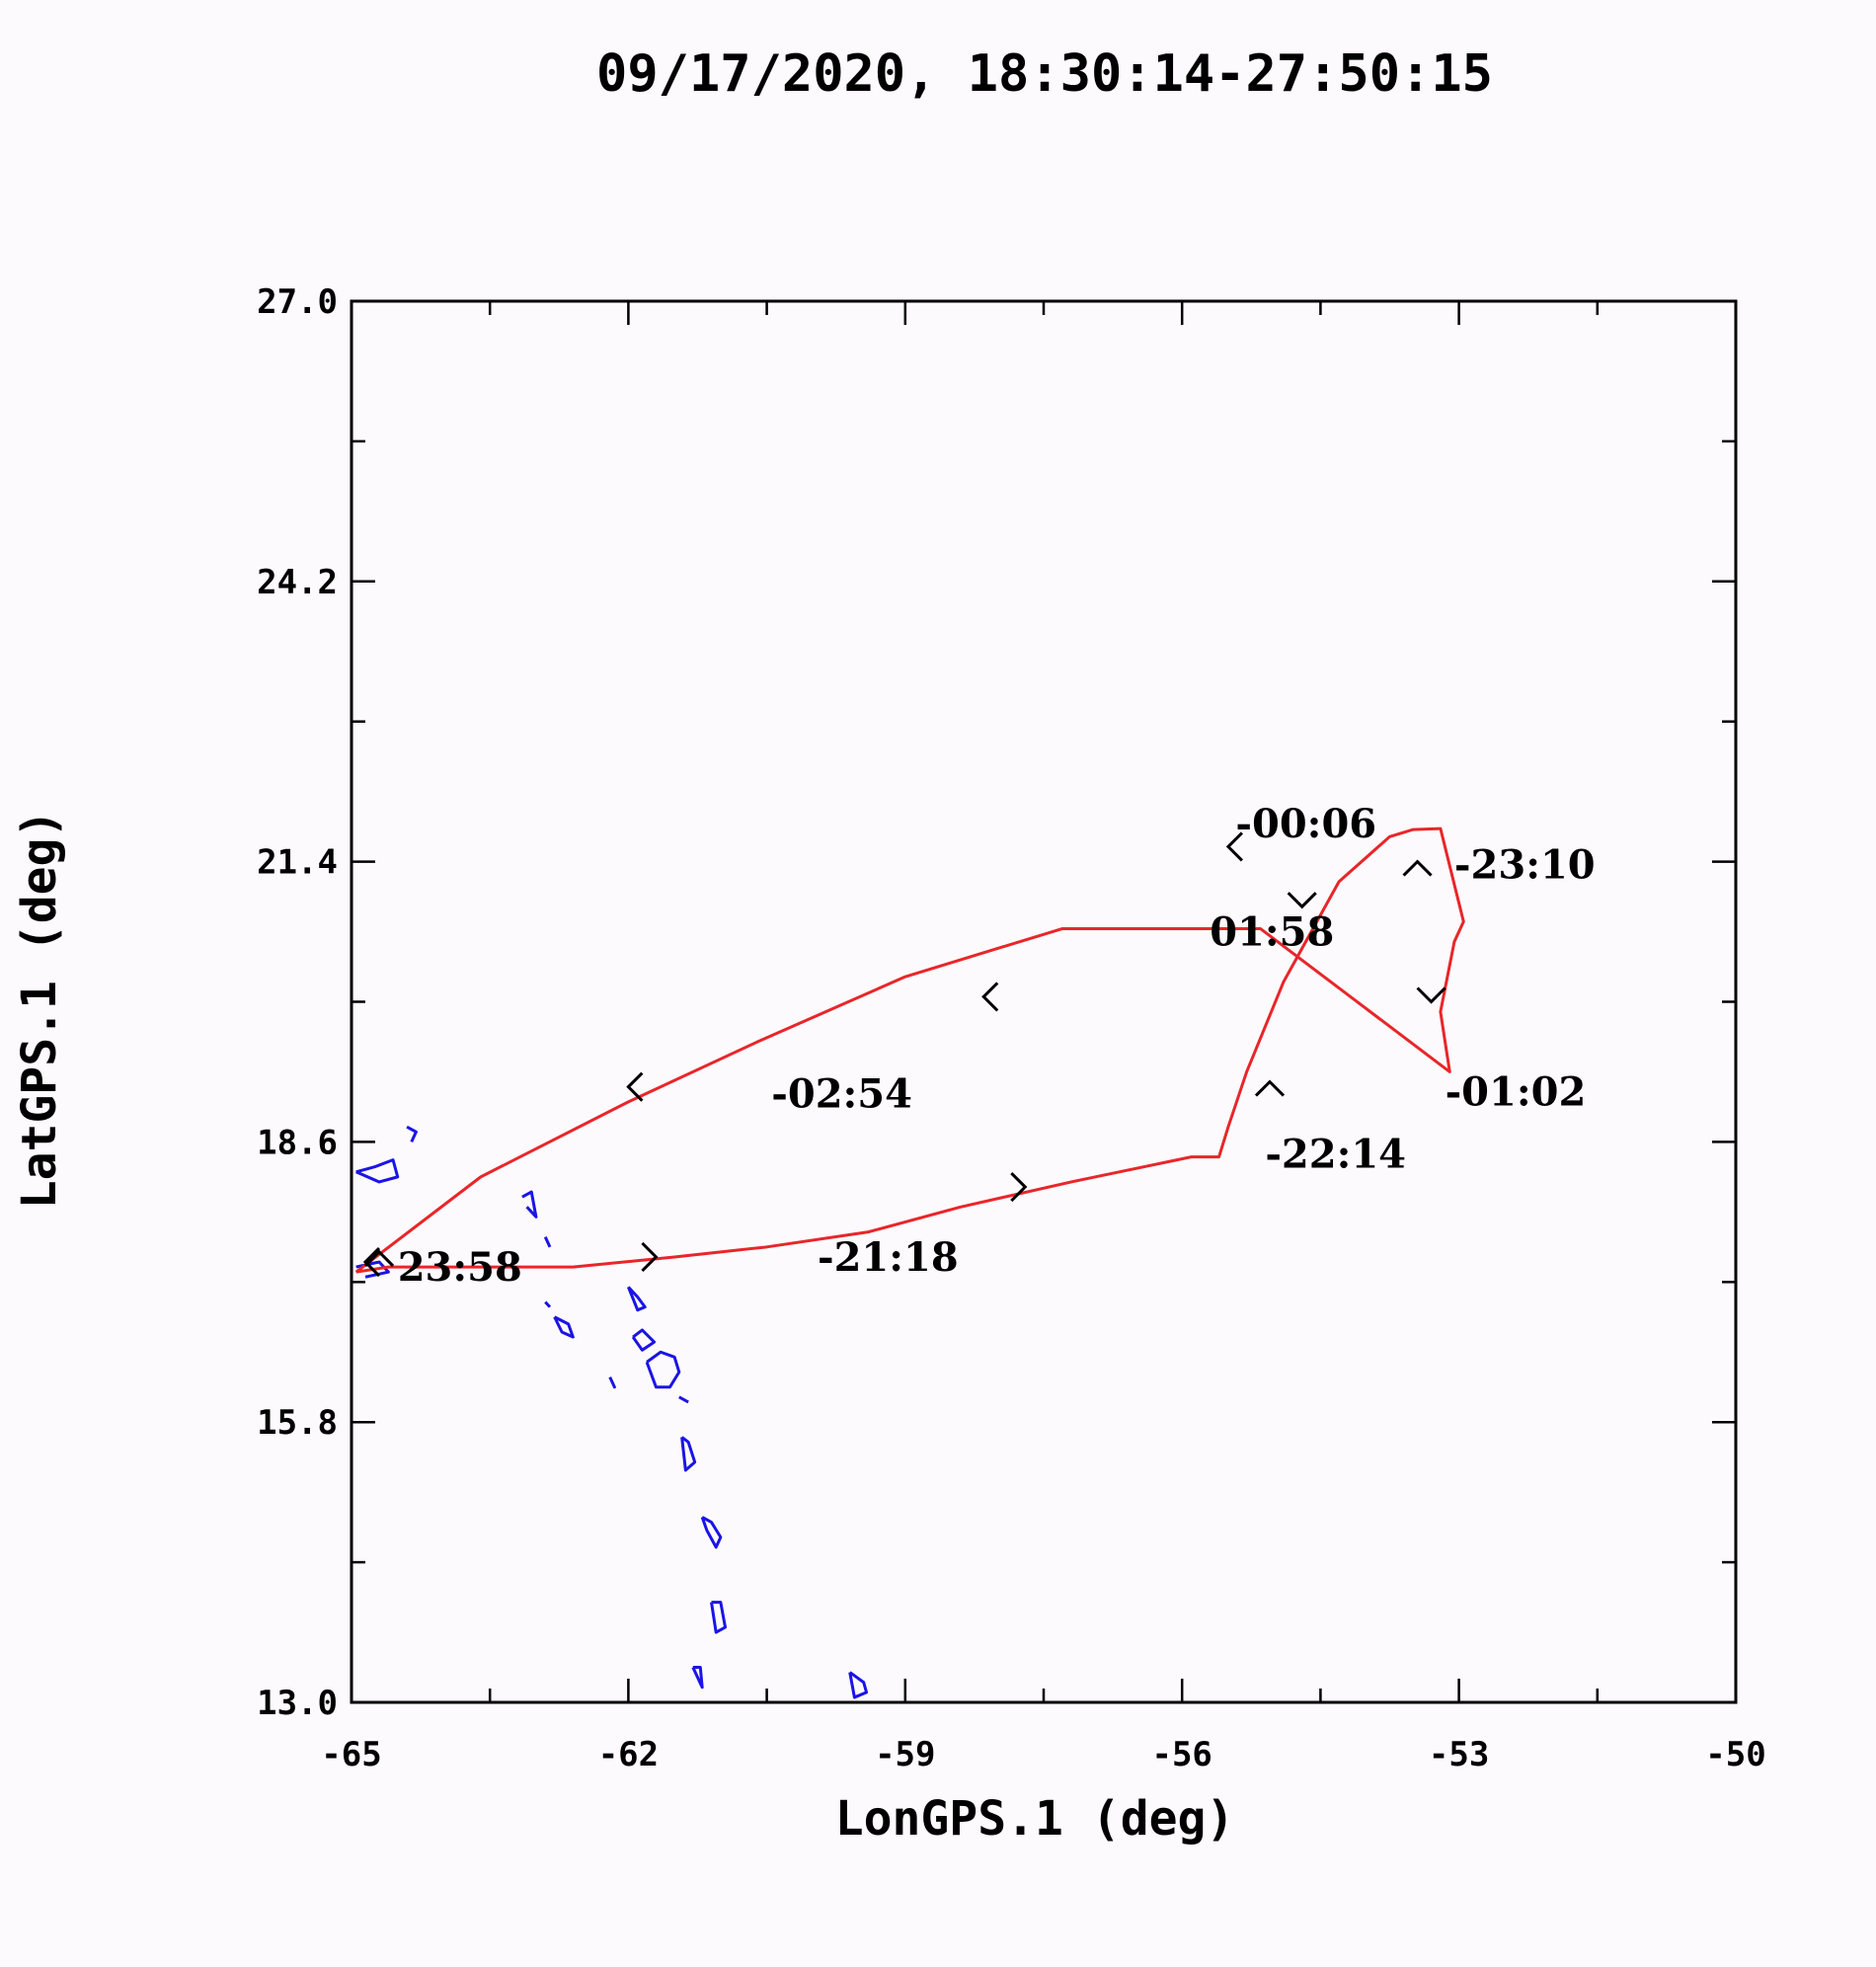 This screenshot has height=1967, width=1876. I want to click on flight-track-line, so click(910, 1050).